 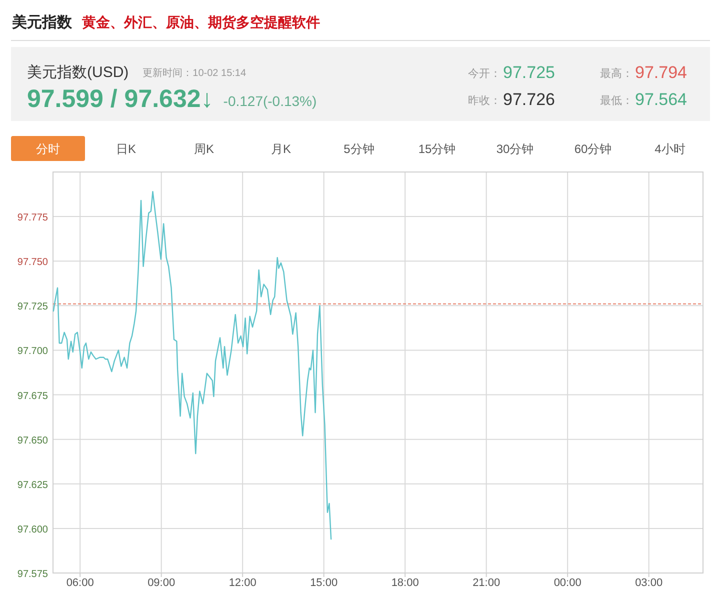 What do you see at coordinates (324, 583) in the screenshot?
I see `x-tick-label: 15:00` at bounding box center [324, 583].